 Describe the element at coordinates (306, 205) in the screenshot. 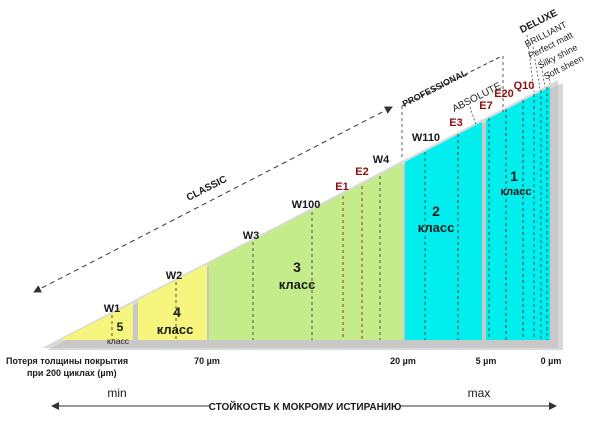

I see `marker-w100: W100` at that location.